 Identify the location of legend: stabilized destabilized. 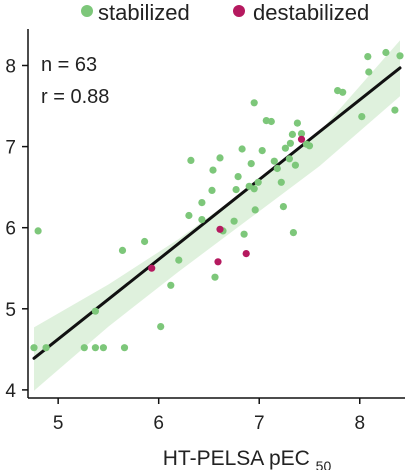
(225, 12).